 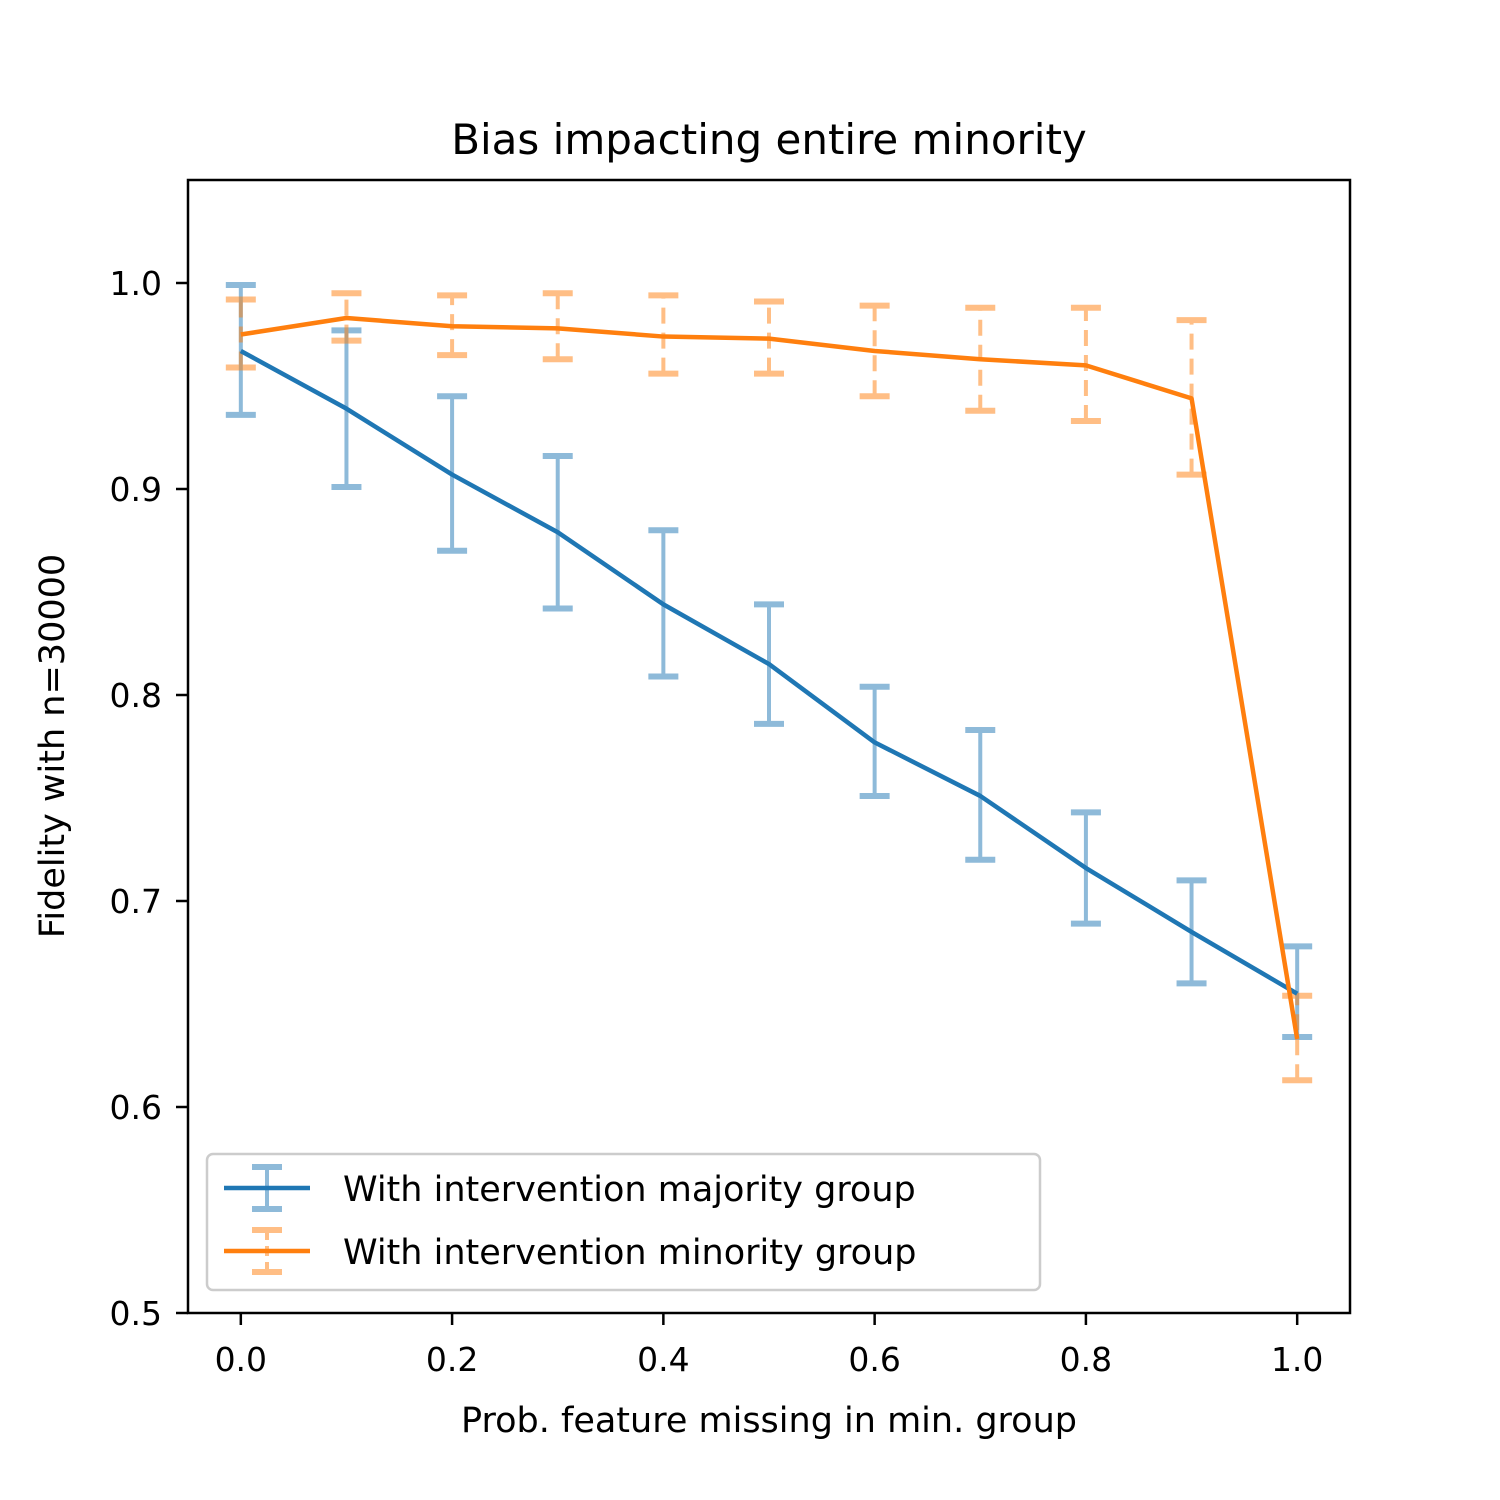 I want to click on x-tick-label: 0.6, so click(x=874, y=1359).